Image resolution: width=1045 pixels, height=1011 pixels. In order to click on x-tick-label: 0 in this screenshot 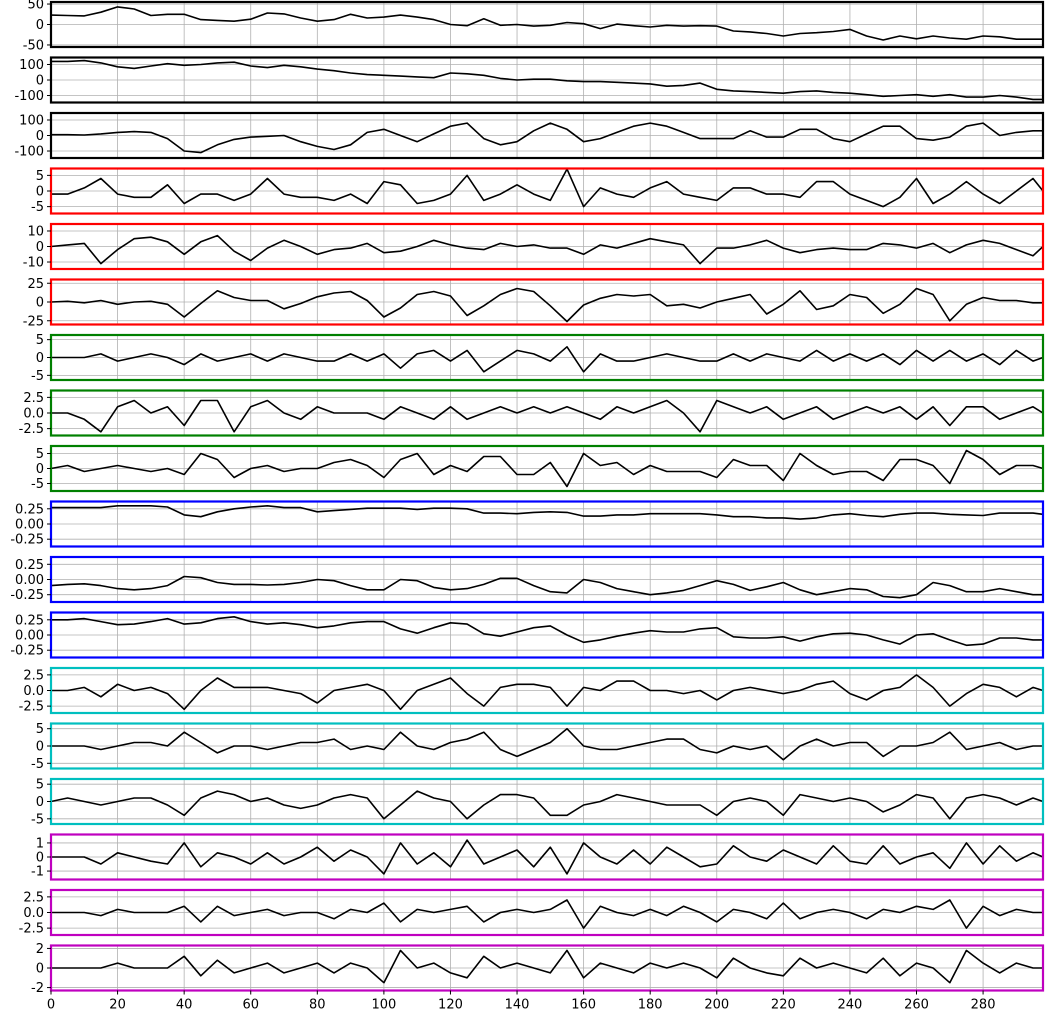, I will do `click(51, 1004)`.